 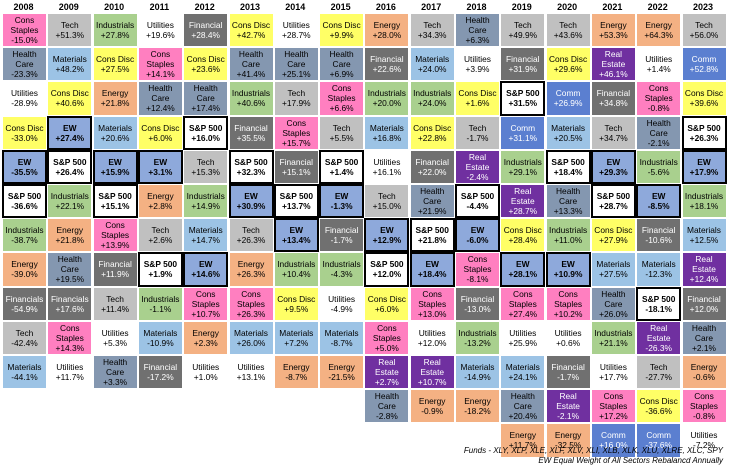 I want to click on return-value: +17.6%, so click(x=70, y=308).